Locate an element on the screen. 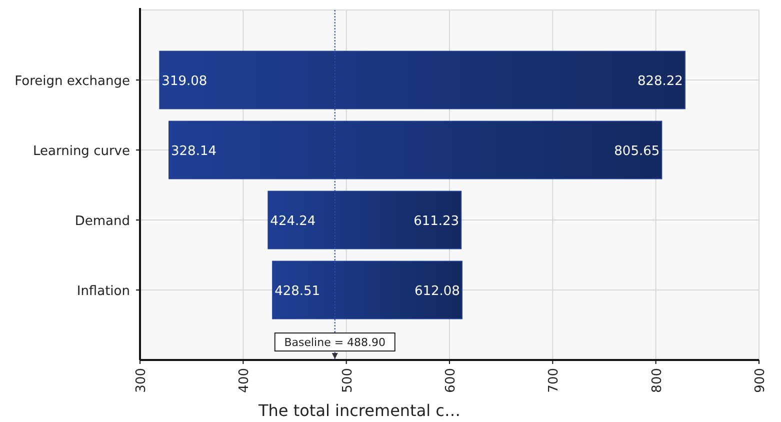  ref-line-label: Baseline = 488.90 is located at coordinates (335, 342).